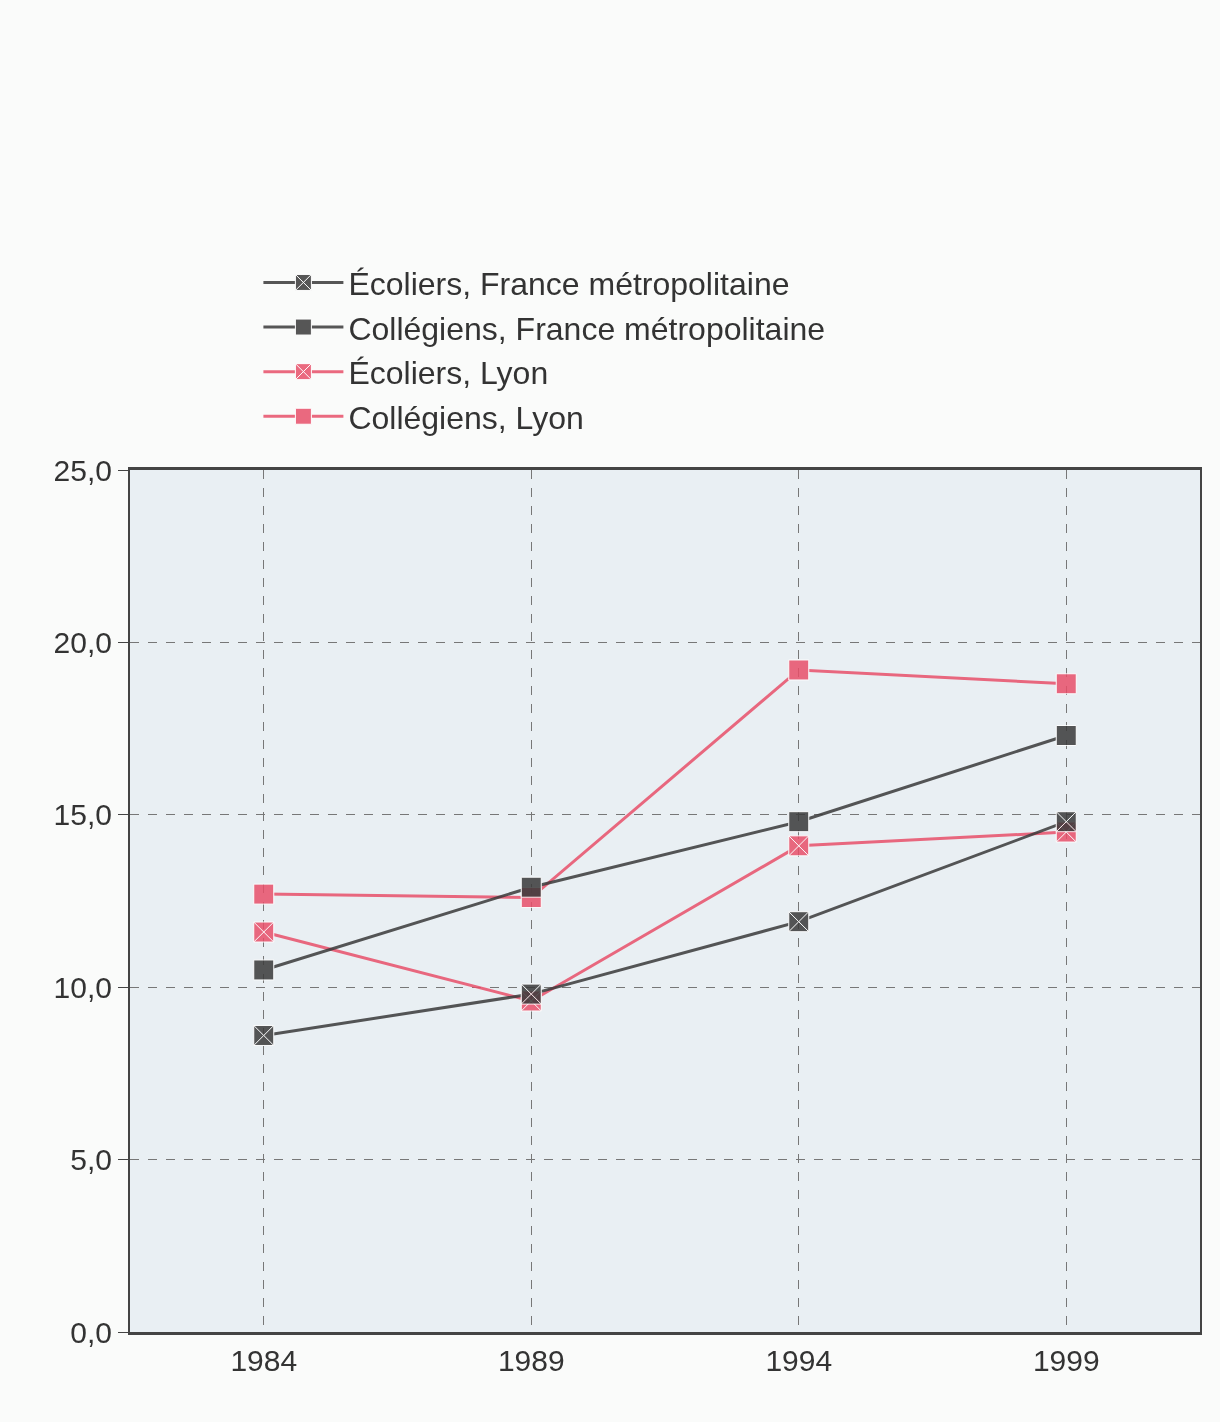  What do you see at coordinates (587, 328) in the screenshot?
I see `legend-label: Collégiens, France métropolitaine` at bounding box center [587, 328].